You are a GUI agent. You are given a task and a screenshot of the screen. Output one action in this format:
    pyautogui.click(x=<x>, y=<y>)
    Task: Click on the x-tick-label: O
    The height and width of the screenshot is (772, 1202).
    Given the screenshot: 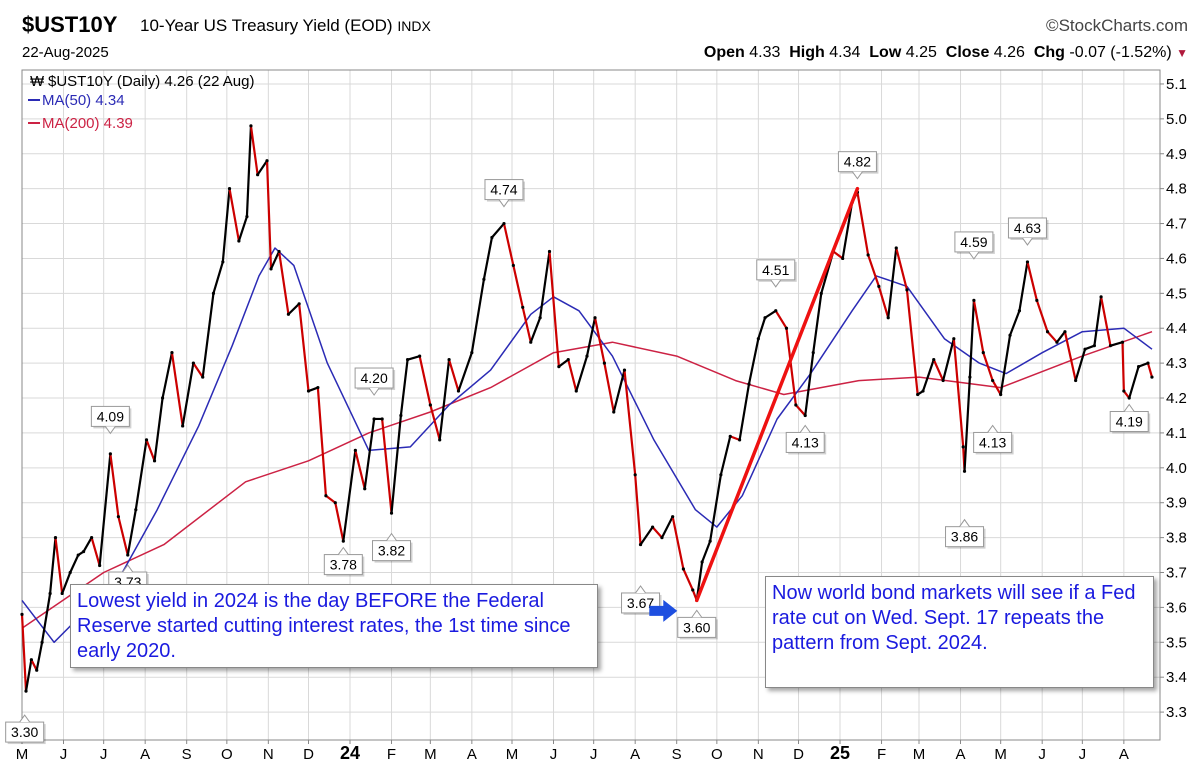 What is the action you would take?
    pyautogui.click(x=227, y=754)
    